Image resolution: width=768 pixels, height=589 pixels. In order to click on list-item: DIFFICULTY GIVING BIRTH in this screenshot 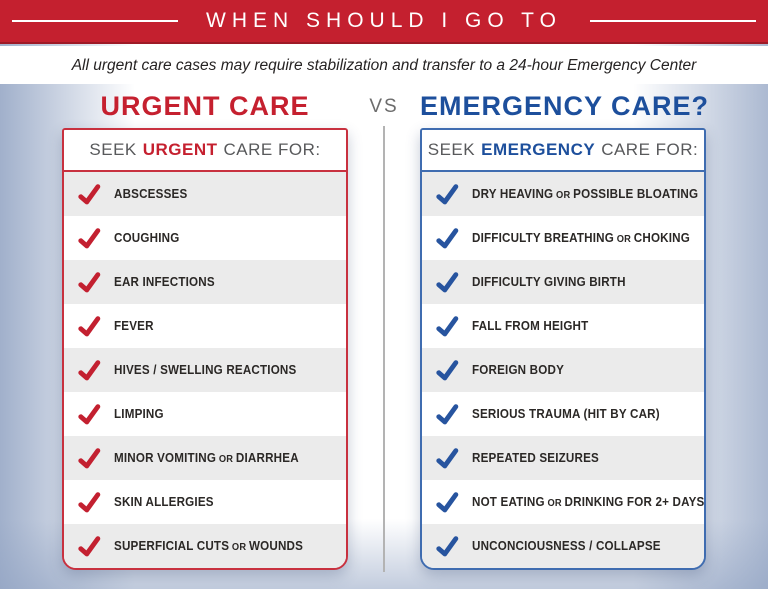, I will do `click(563, 282)`.